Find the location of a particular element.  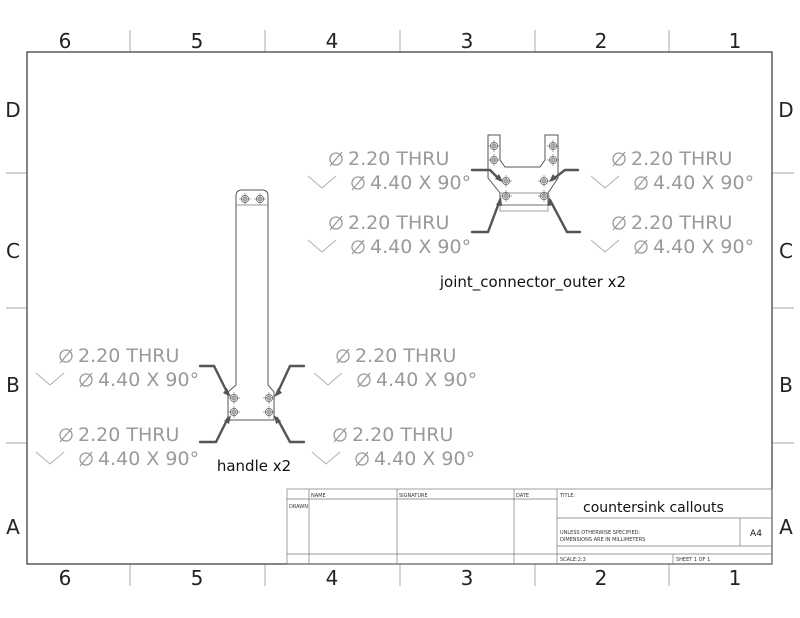

handle-view is located at coordinates (252, 316).